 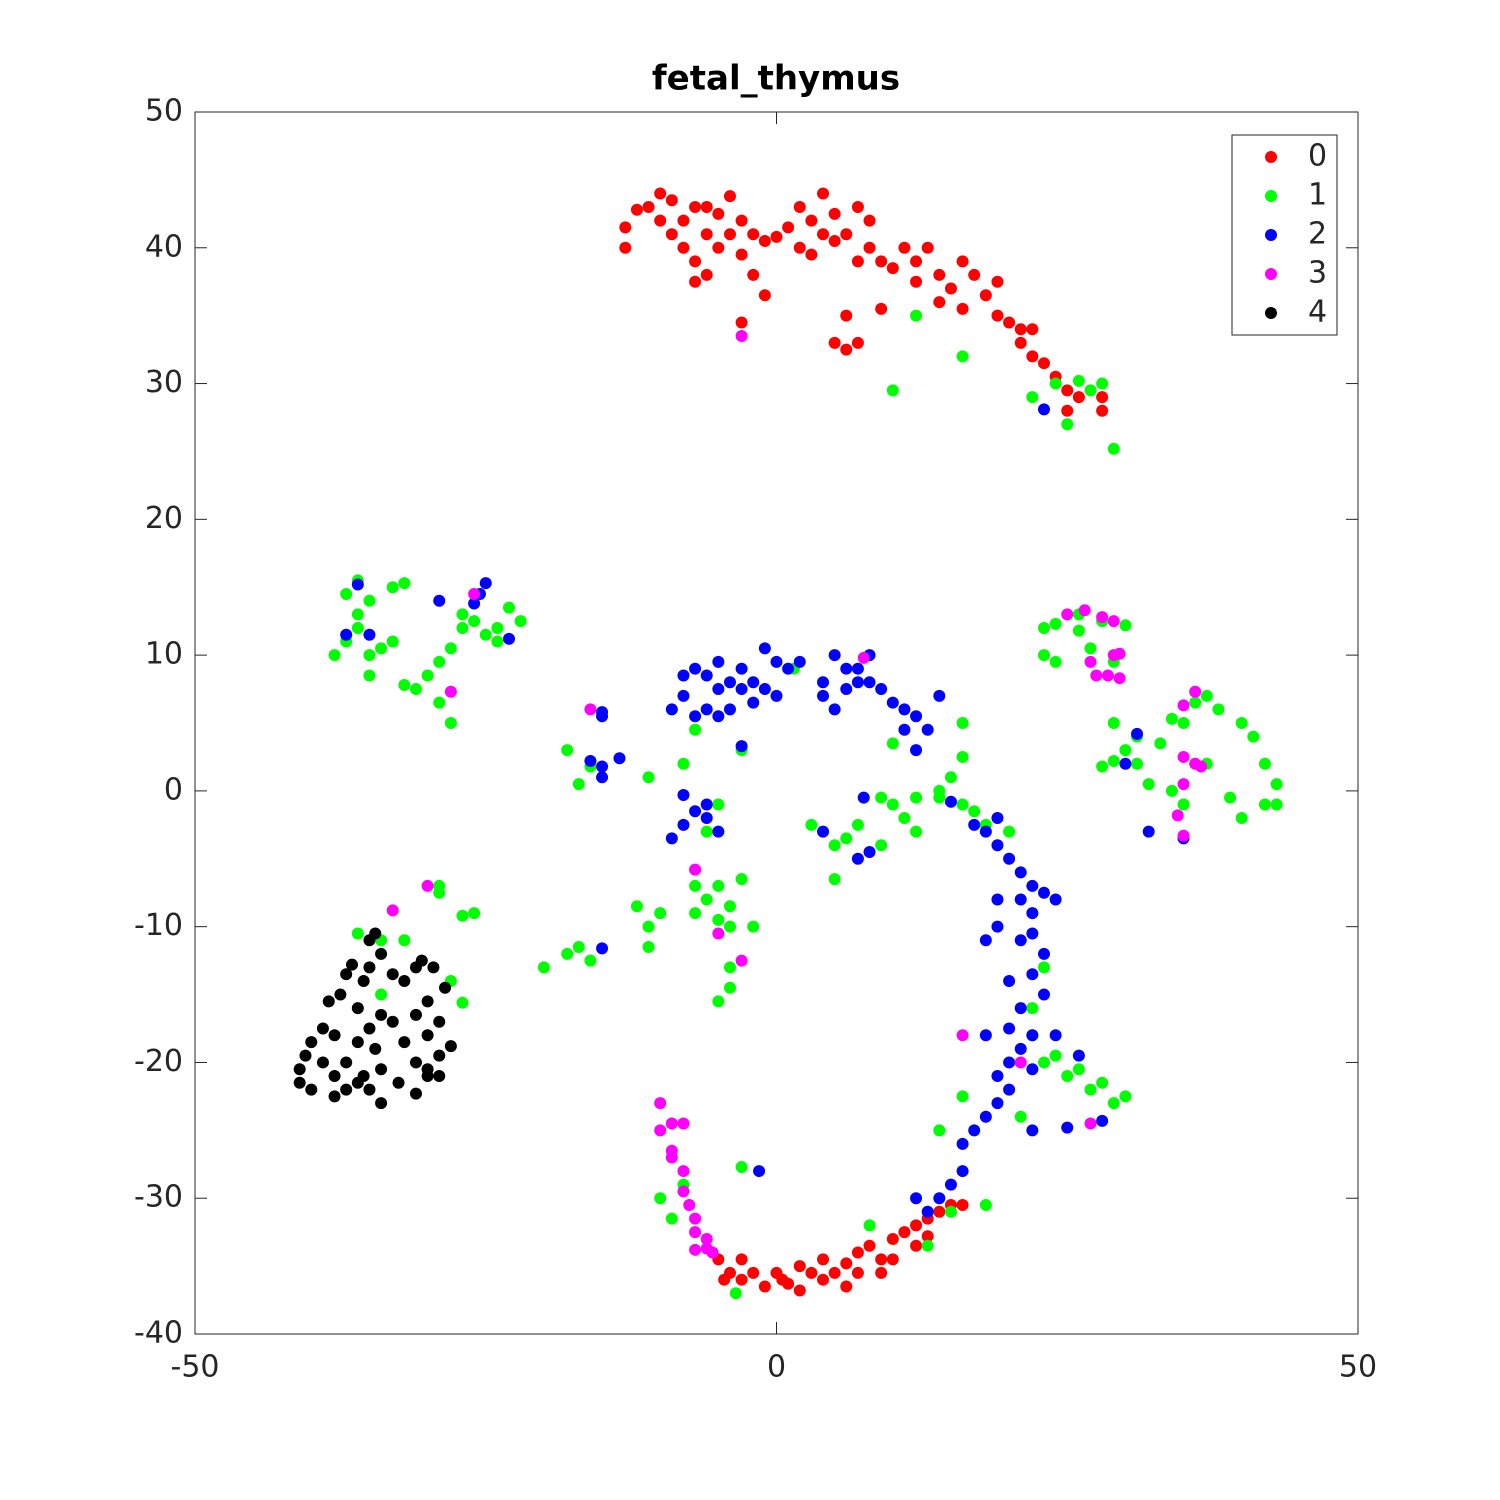 What do you see at coordinates (164, 518) in the screenshot?
I see `y-tick-label: 20` at bounding box center [164, 518].